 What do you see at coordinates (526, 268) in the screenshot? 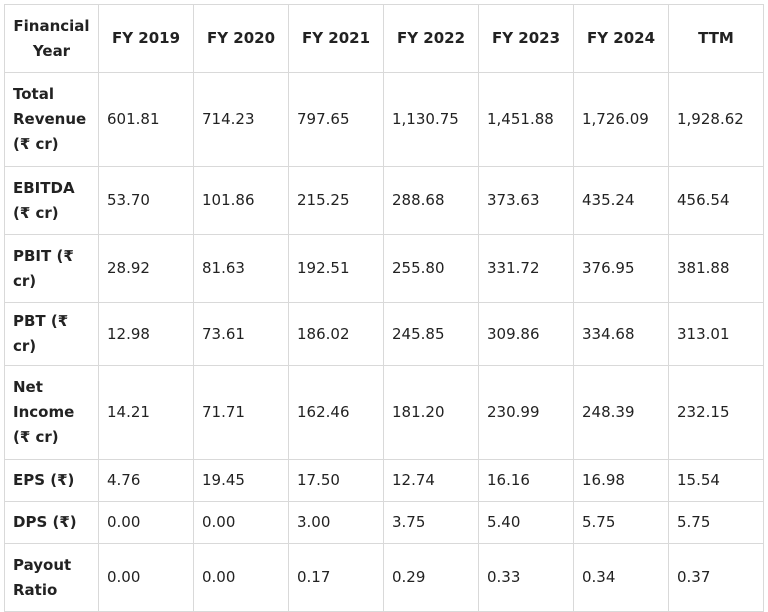
I see `table-cell: 331.72` at bounding box center [526, 268].